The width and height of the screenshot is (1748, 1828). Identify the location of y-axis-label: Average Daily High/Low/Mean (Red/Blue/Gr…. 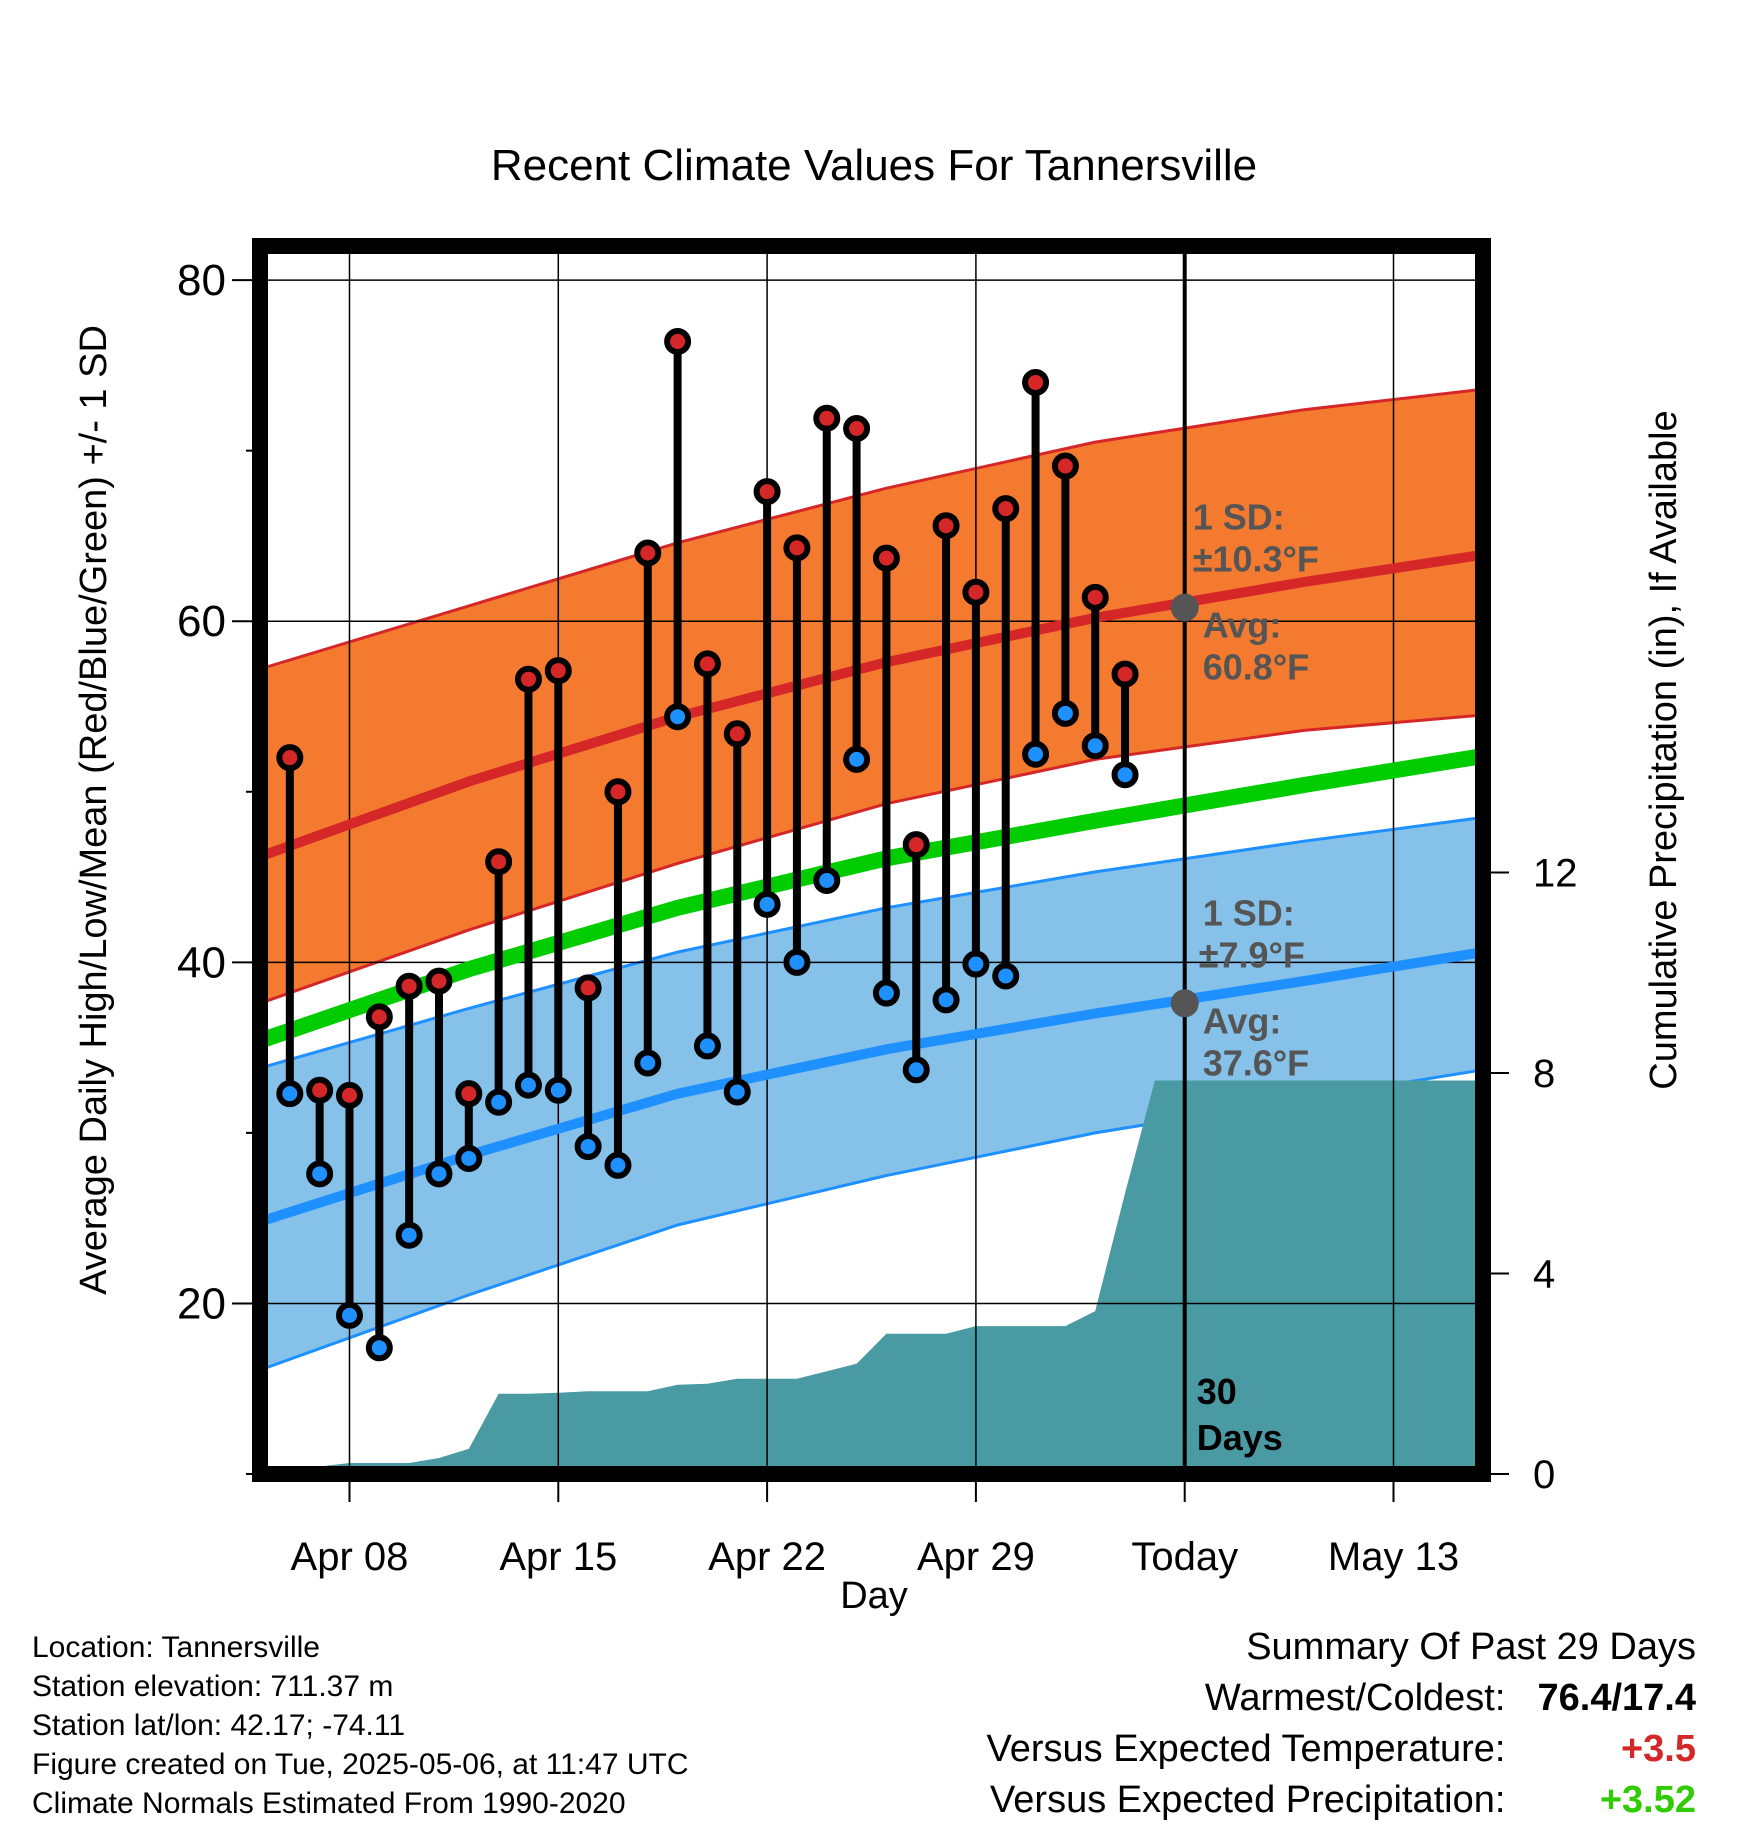
(94, 810).